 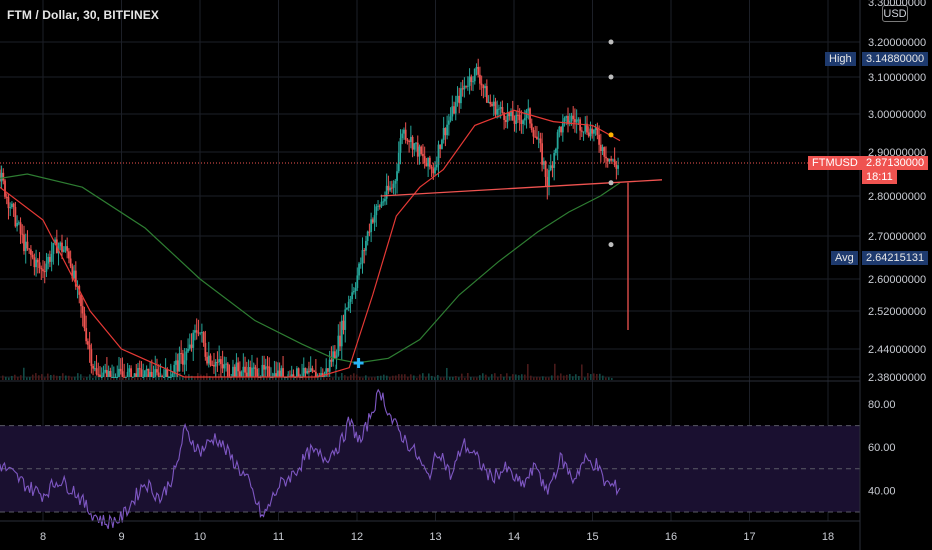 I want to click on price-tick-label: 2.44000000, so click(x=897, y=350).